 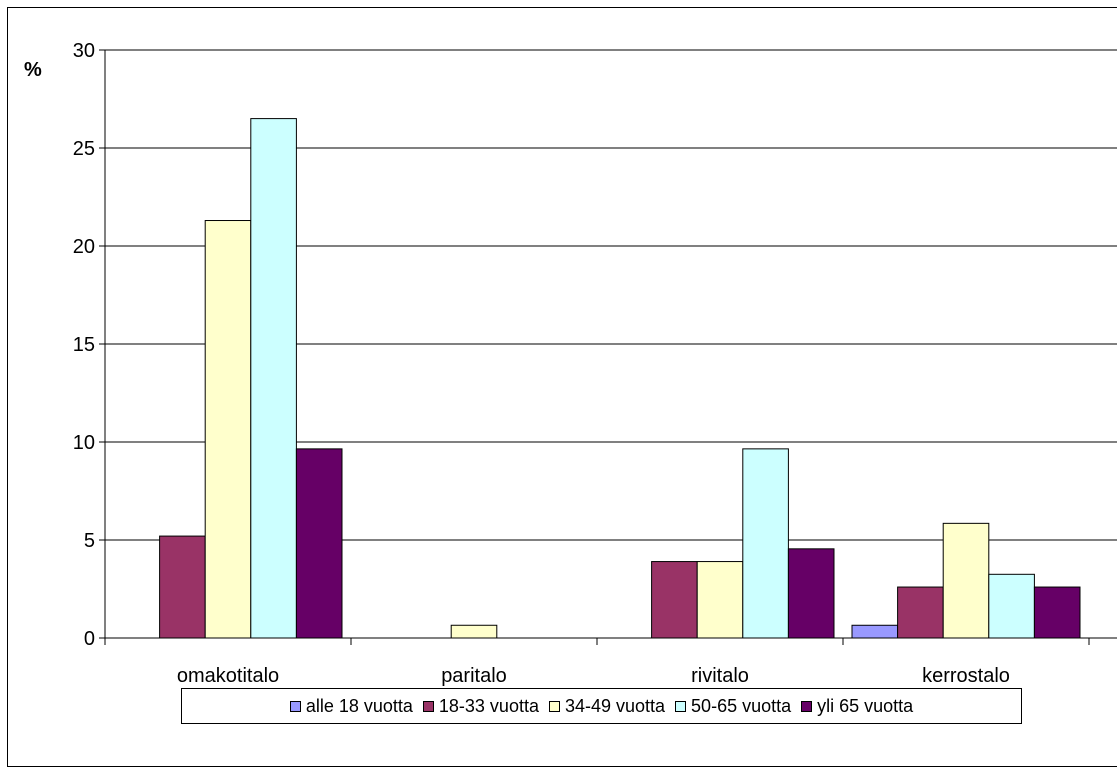 I want to click on y-axis-label: %, so click(x=33, y=70).